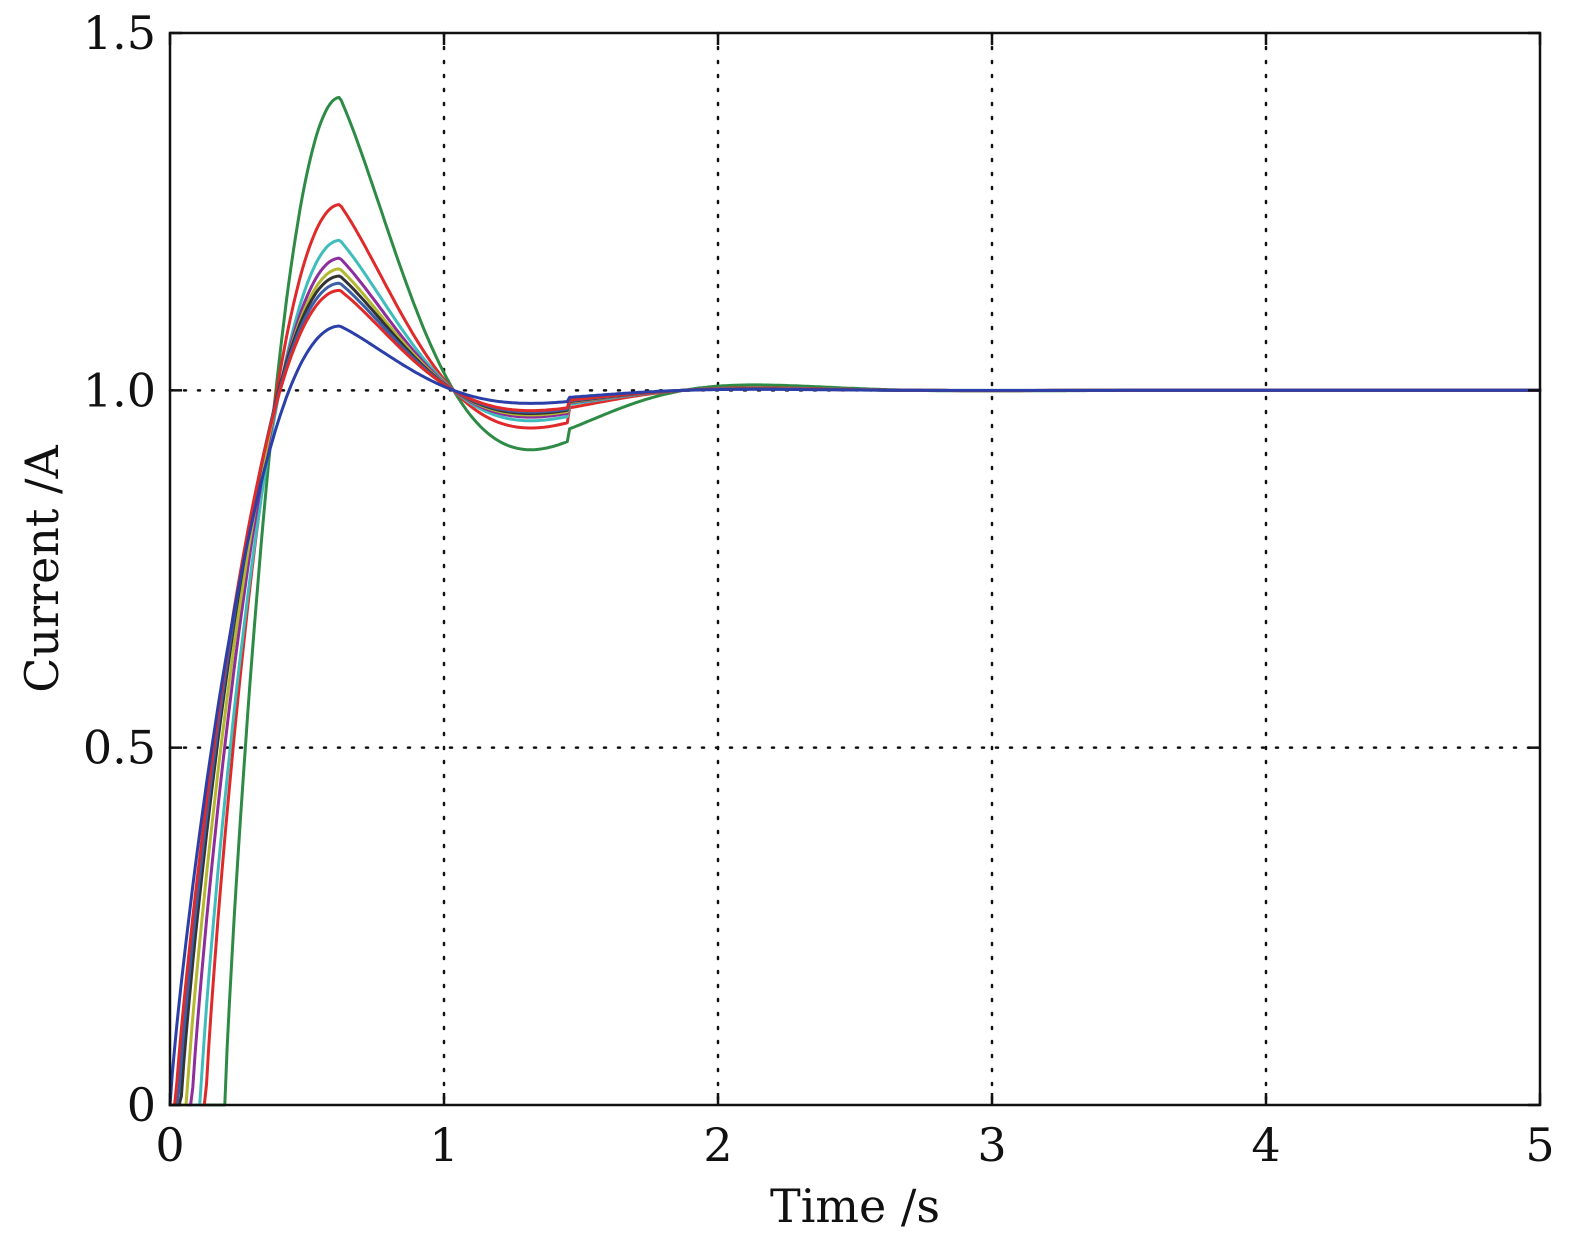 This screenshot has width=1575, height=1246. I want to click on y-tick-labels: 0 0.5 1.0 1.5, so click(119, 569).